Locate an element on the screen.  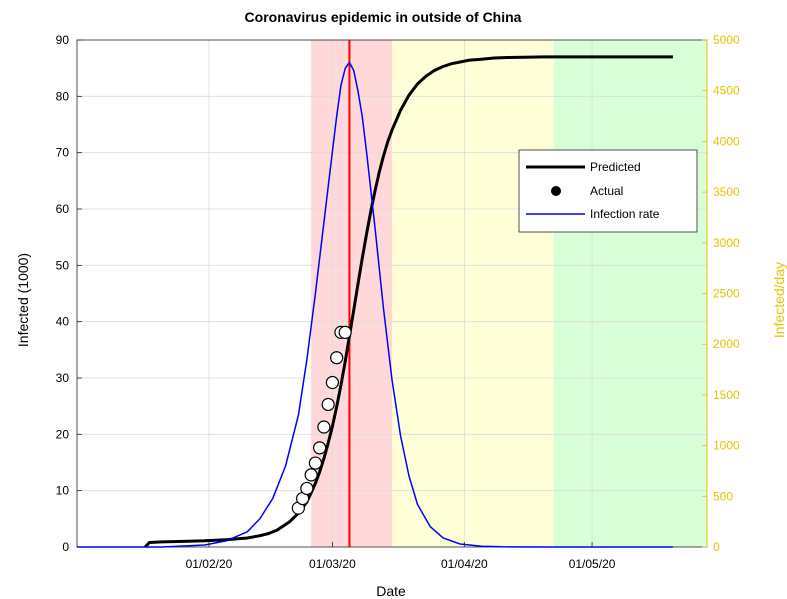
x-tick-label: 01/04/20 is located at coordinates (464, 564).